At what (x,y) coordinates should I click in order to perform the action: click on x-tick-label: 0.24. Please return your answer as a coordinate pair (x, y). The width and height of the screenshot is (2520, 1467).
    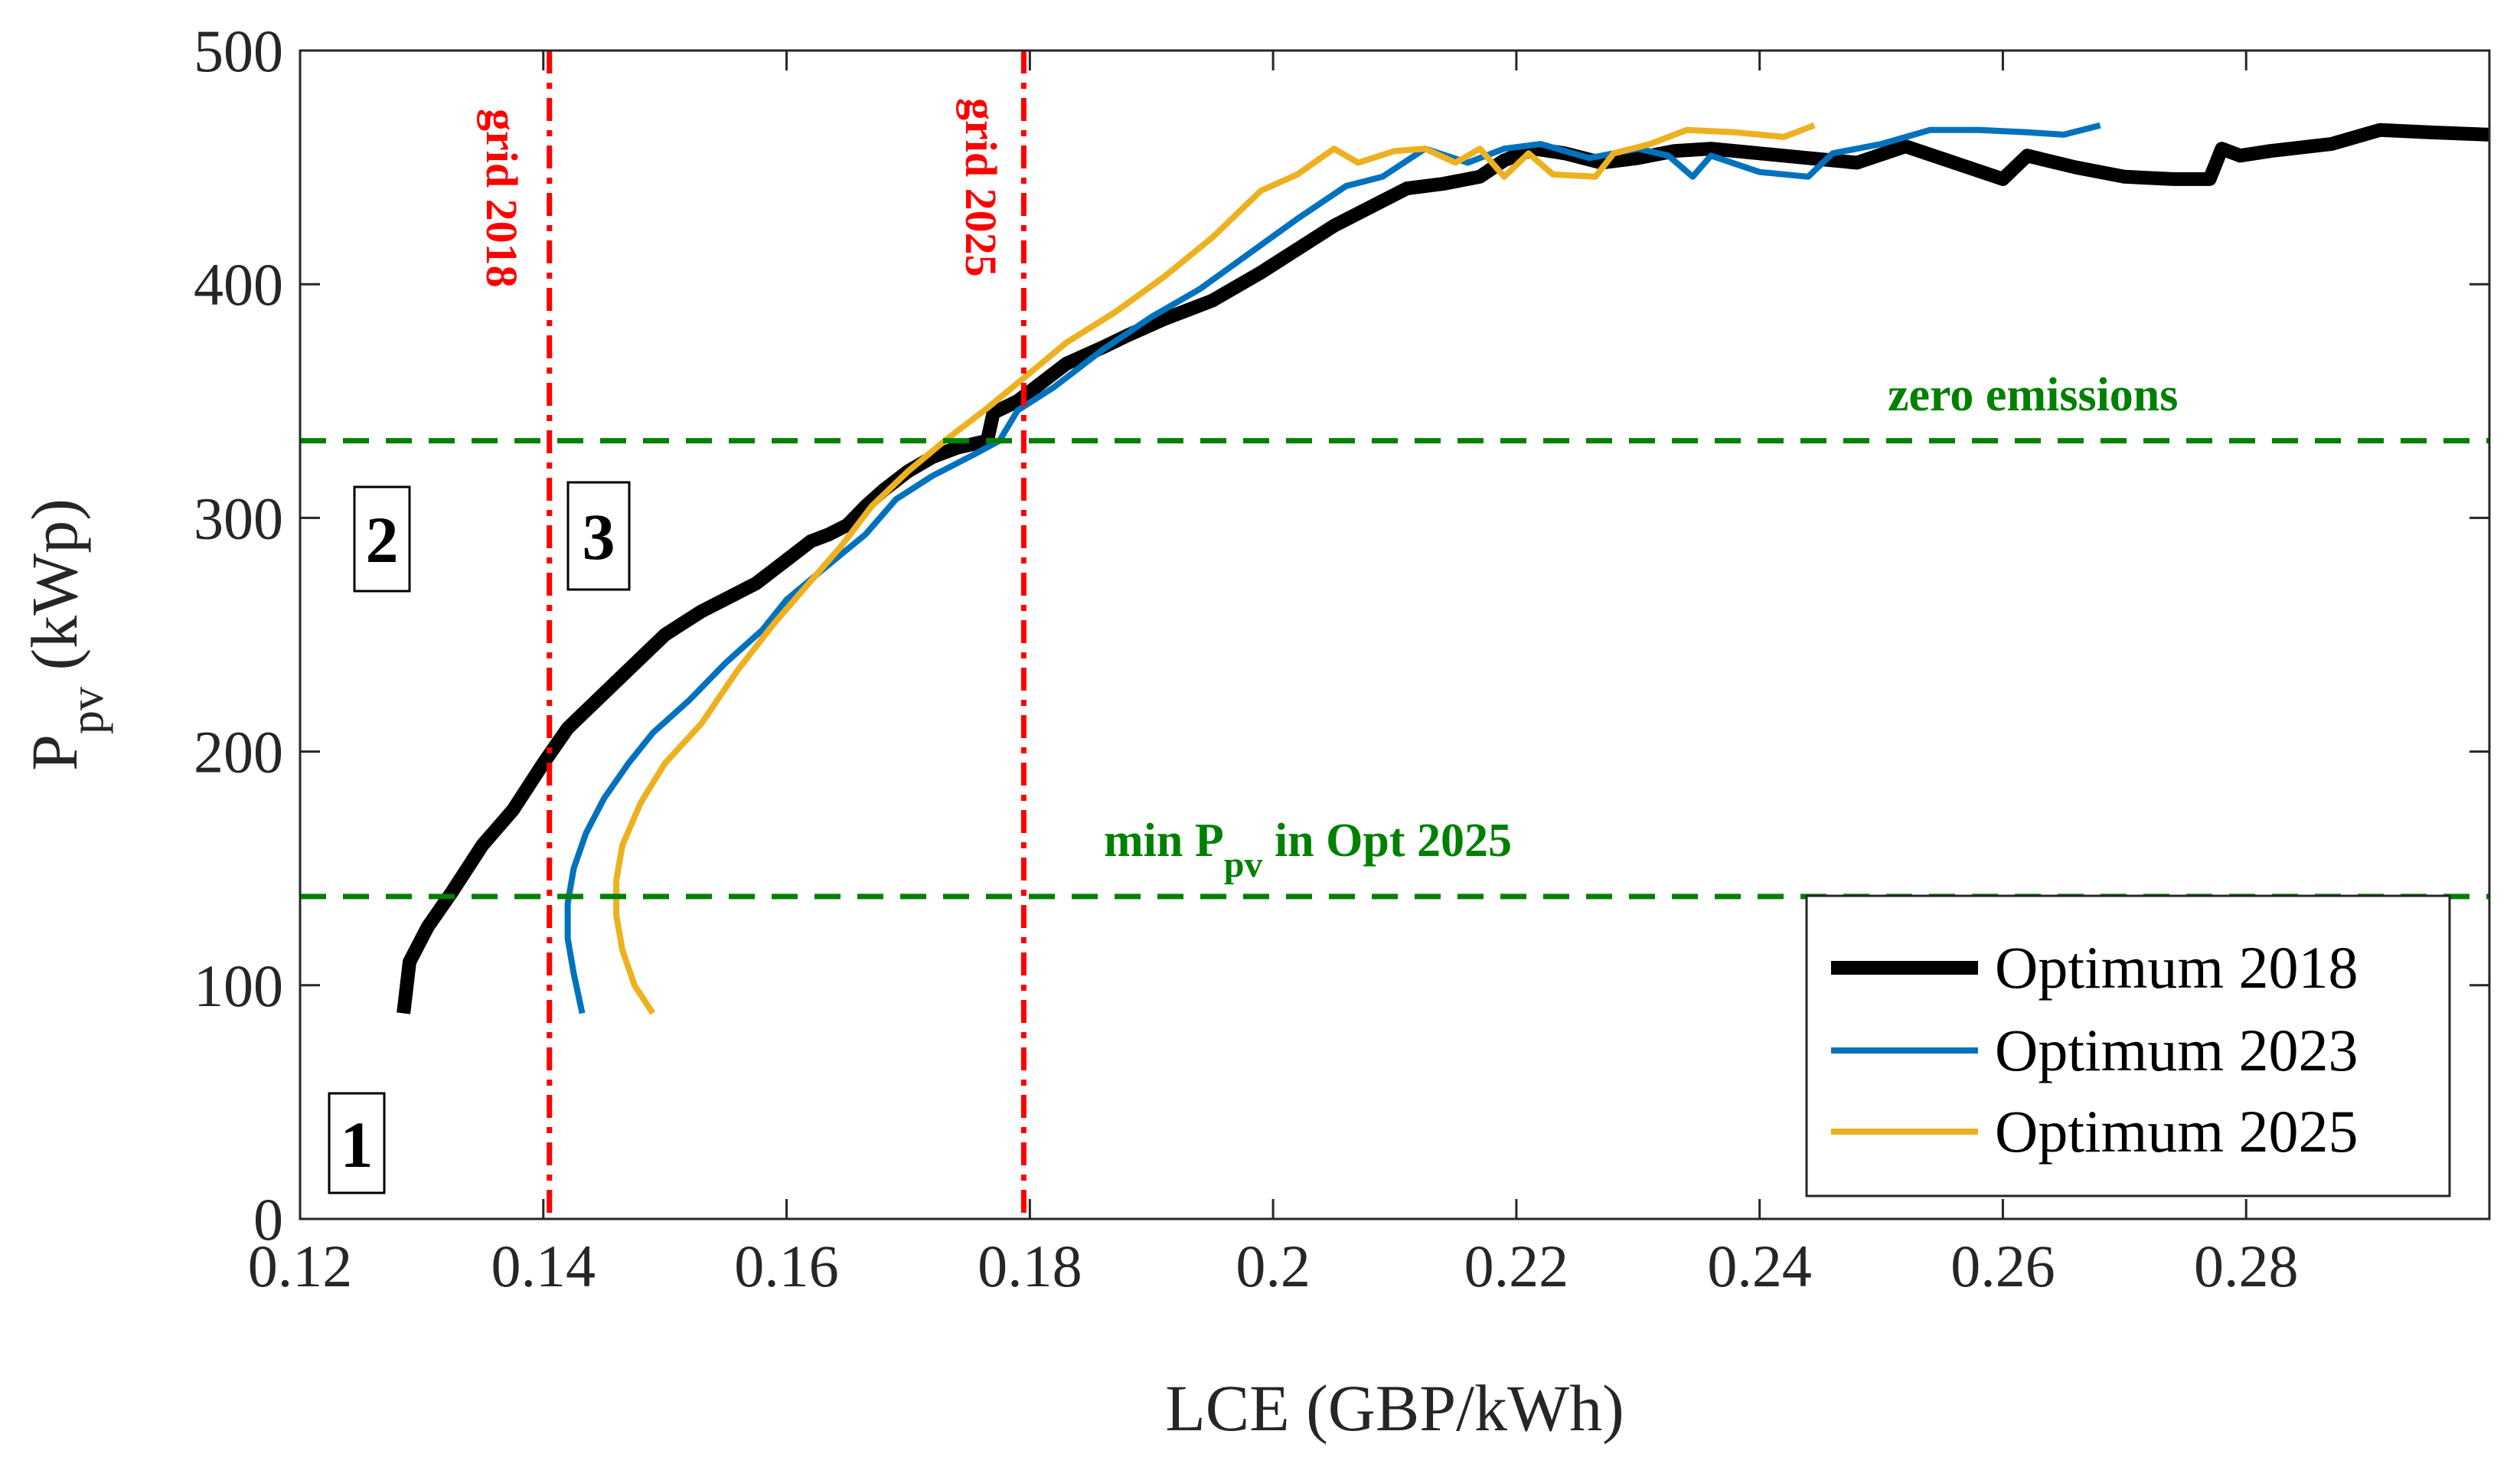
    Looking at the image, I should click on (1759, 1266).